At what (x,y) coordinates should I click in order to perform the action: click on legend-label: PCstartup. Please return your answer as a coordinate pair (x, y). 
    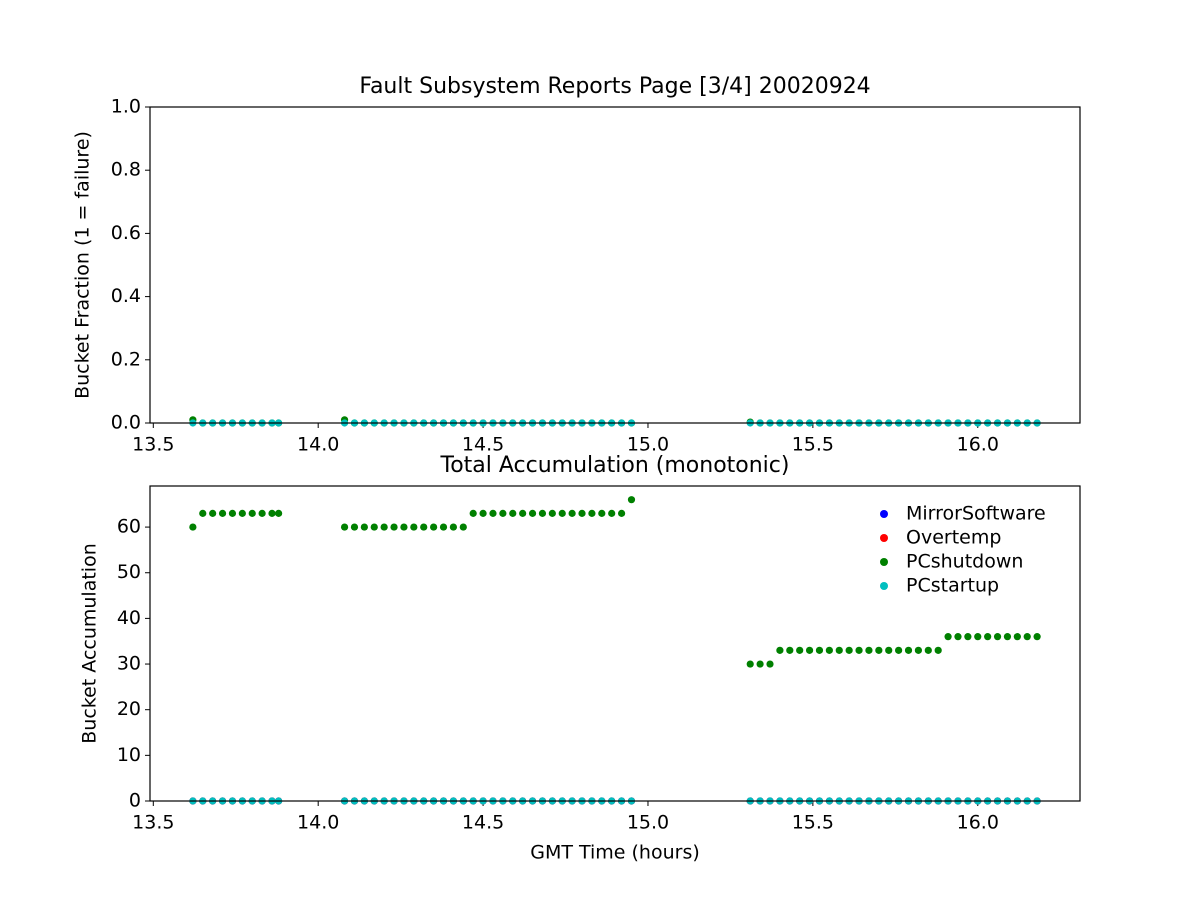
    Looking at the image, I should click on (952, 586).